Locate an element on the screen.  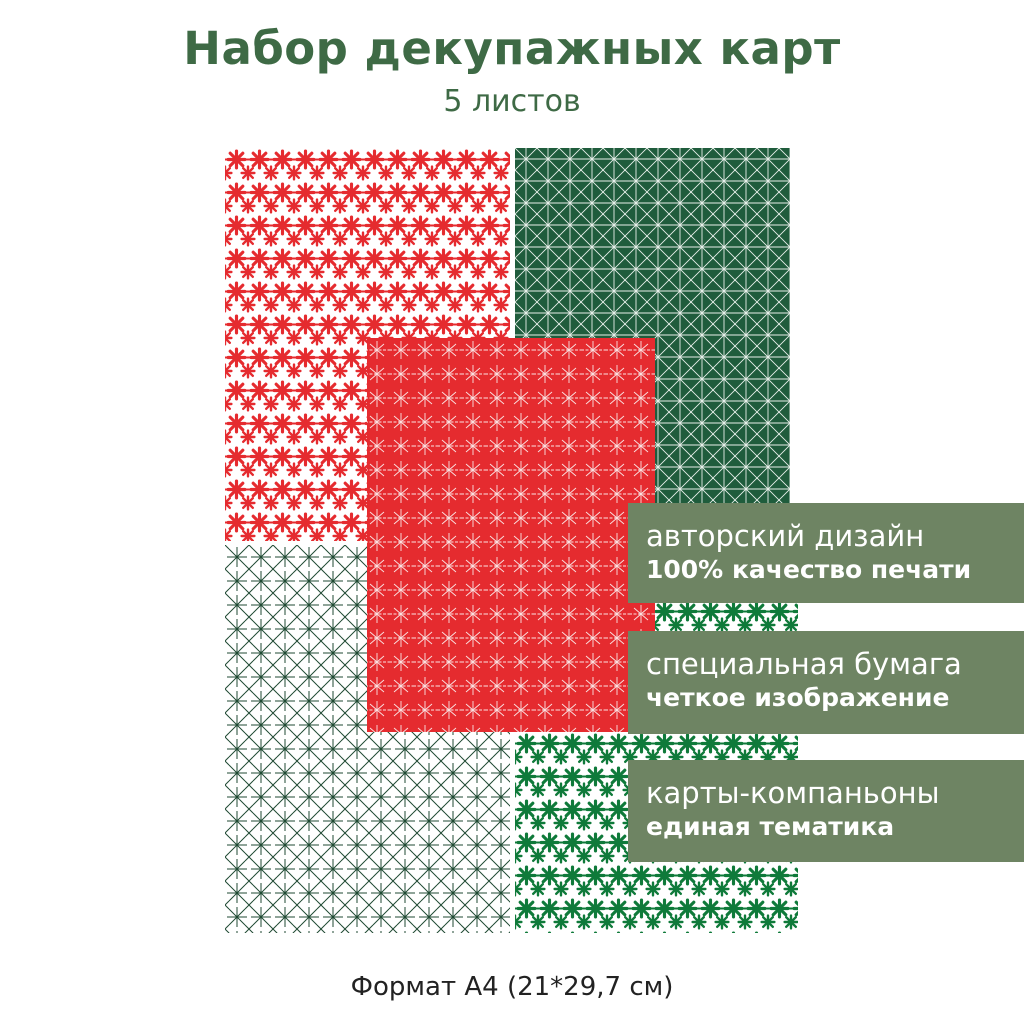
feature-label-design: авторский дизайн 100% качество печати is located at coordinates (826, 553).